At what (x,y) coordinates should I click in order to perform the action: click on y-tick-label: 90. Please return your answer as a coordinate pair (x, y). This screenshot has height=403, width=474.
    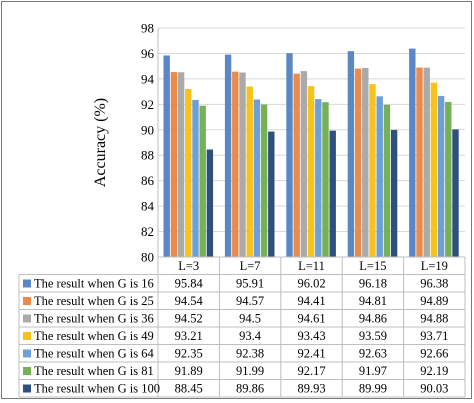
    Looking at the image, I should click on (147, 129).